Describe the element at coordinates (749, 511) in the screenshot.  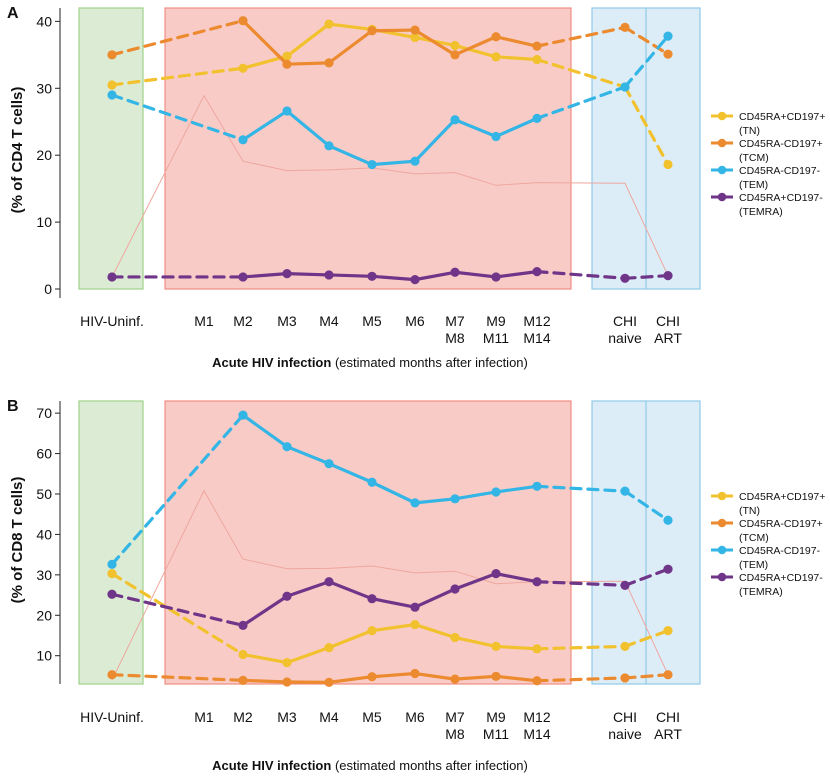
I see `legend-sublabel: (TN)` at that location.